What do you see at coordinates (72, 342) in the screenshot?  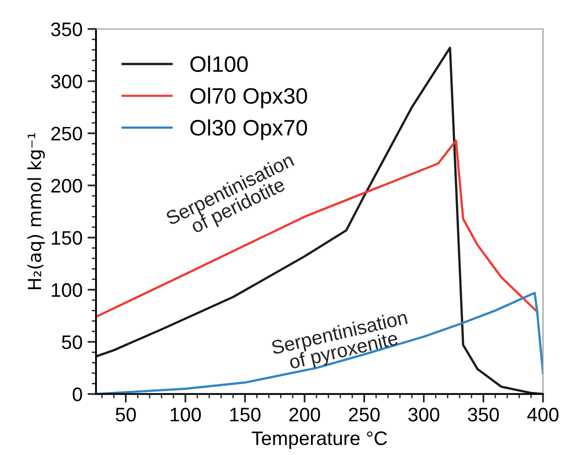 I see `y-tick-label: 50` at bounding box center [72, 342].